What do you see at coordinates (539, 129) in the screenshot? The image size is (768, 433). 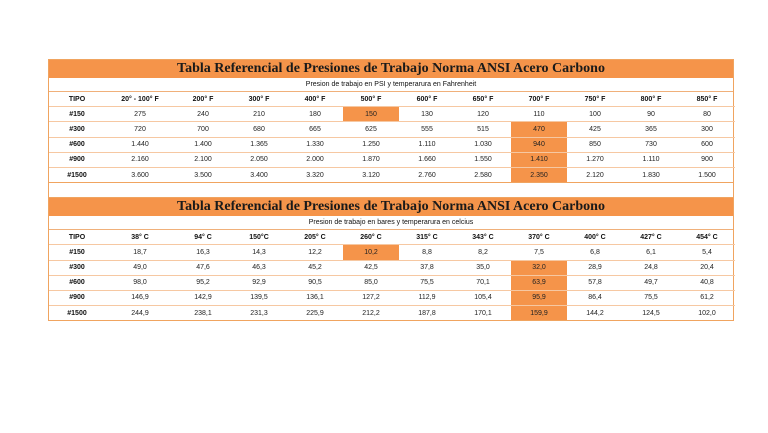 I see `highlighted-pressure-cell: 470` at bounding box center [539, 129].